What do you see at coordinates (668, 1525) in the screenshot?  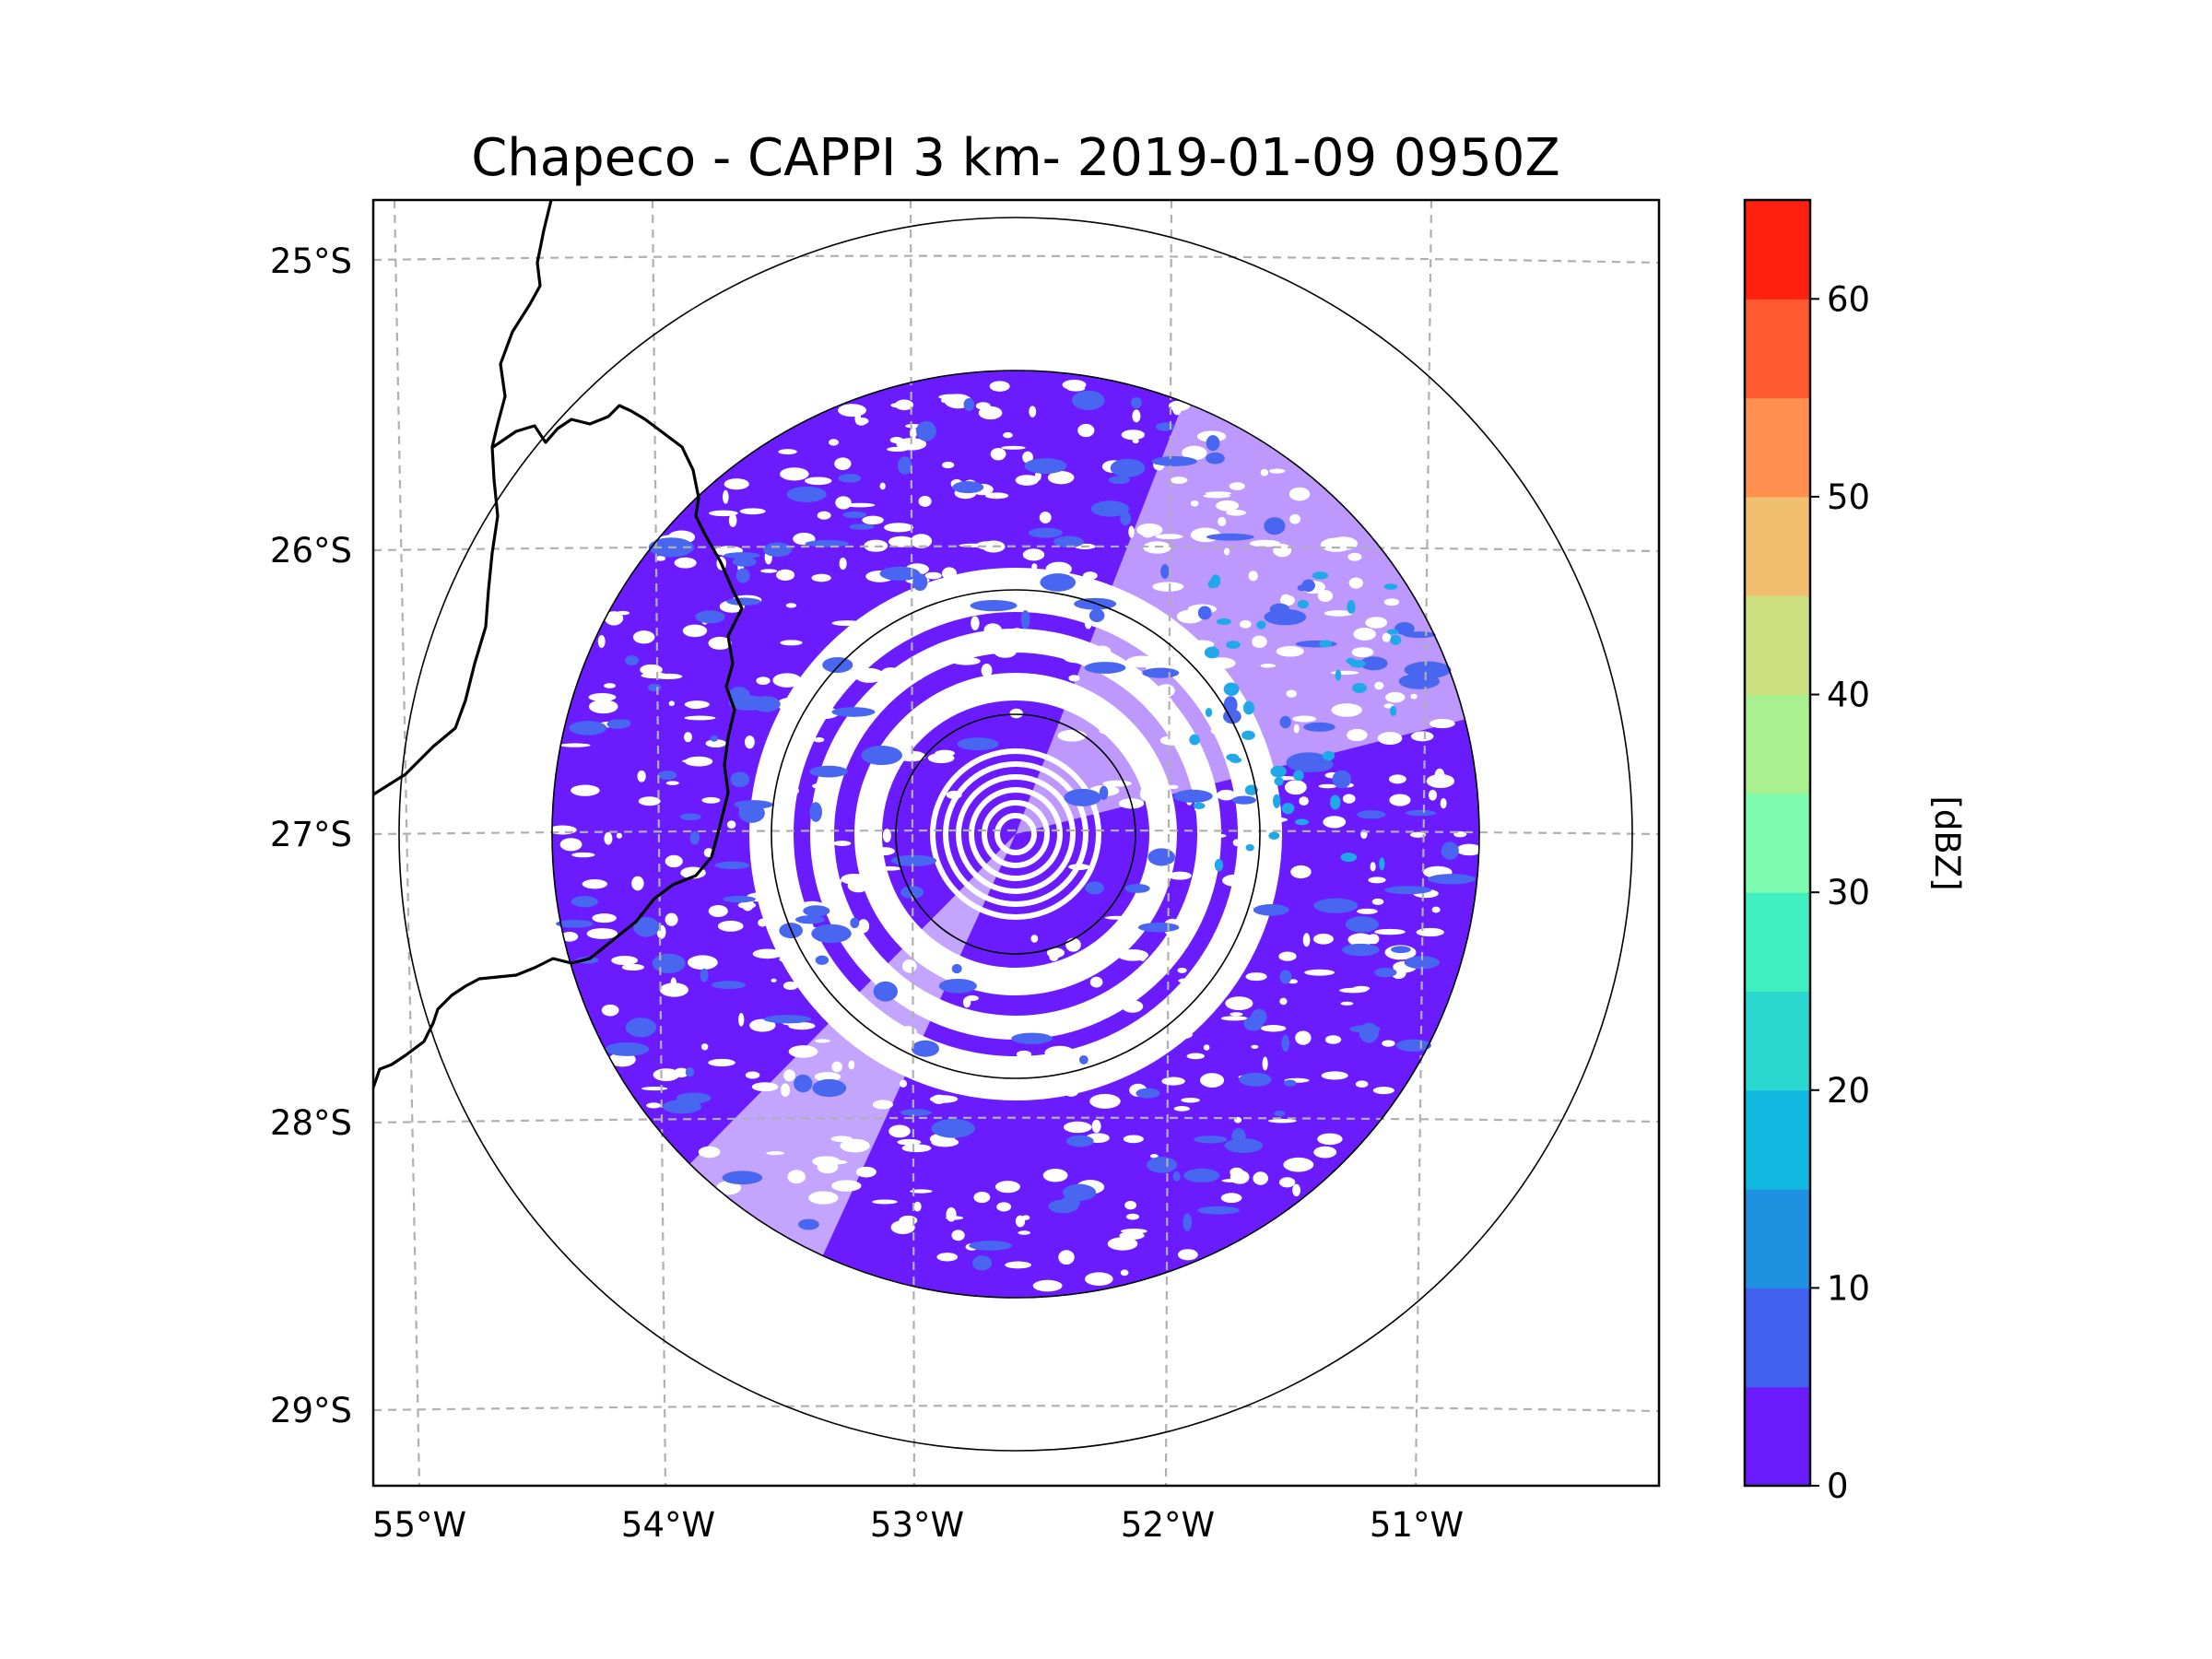 I see `lon-label-54w: 54°W` at bounding box center [668, 1525].